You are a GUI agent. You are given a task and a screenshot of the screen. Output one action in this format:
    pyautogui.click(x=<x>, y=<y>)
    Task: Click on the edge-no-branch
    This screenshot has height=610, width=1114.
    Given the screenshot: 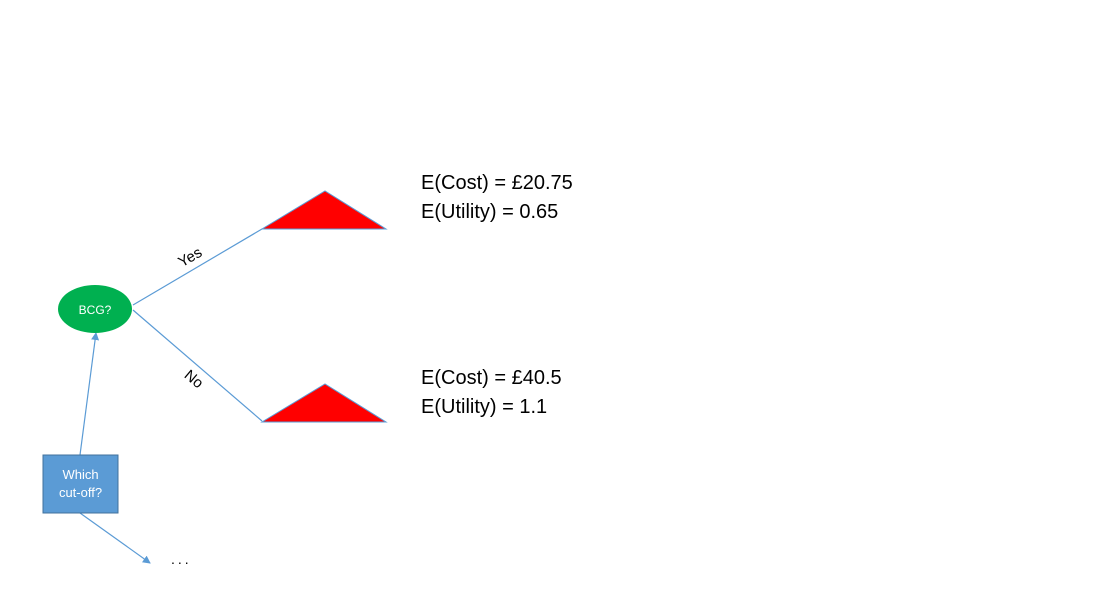 What is the action you would take?
    pyautogui.click(x=197, y=365)
    